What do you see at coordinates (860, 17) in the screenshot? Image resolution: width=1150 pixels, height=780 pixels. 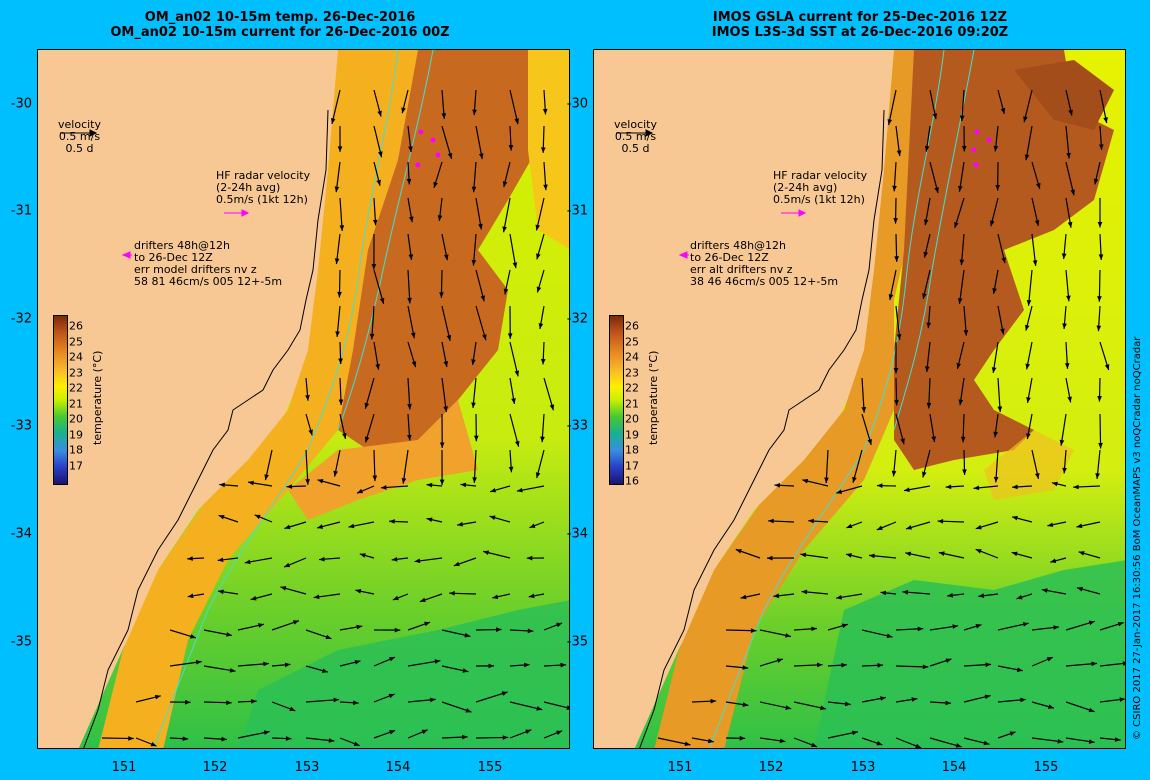 I see `right-title-line1: IMOS GSLA current for 25-Dec-2016 12Z` at bounding box center [860, 17].